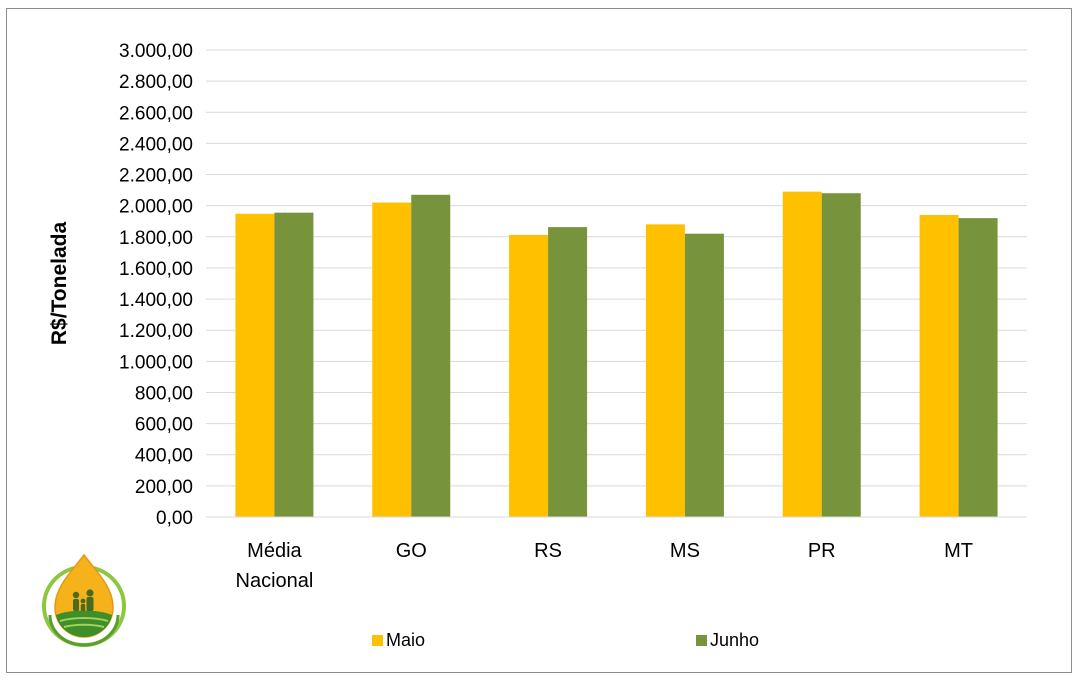 Image resolution: width=1083 pixels, height=682 pixels. What do you see at coordinates (164, 393) in the screenshot?
I see `y-tick-label: 800,00` at bounding box center [164, 393].